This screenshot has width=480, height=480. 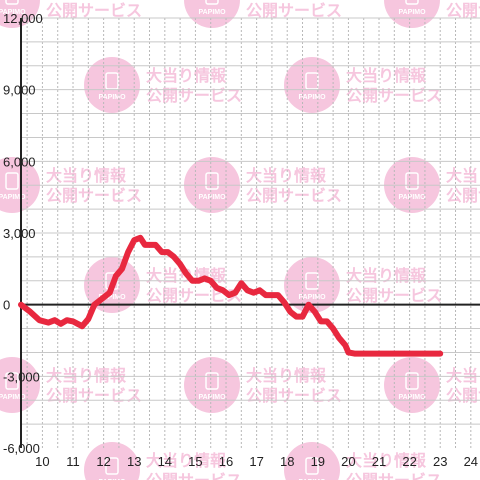 I want to click on x-tick-label: 15, so click(x=195, y=461).